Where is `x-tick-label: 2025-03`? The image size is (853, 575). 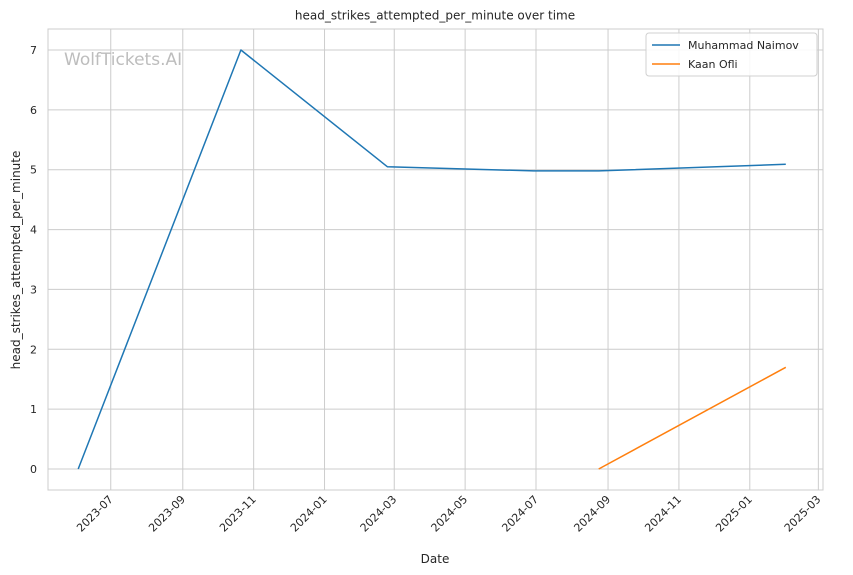 x-tick-label: 2025-03 is located at coordinates (803, 514).